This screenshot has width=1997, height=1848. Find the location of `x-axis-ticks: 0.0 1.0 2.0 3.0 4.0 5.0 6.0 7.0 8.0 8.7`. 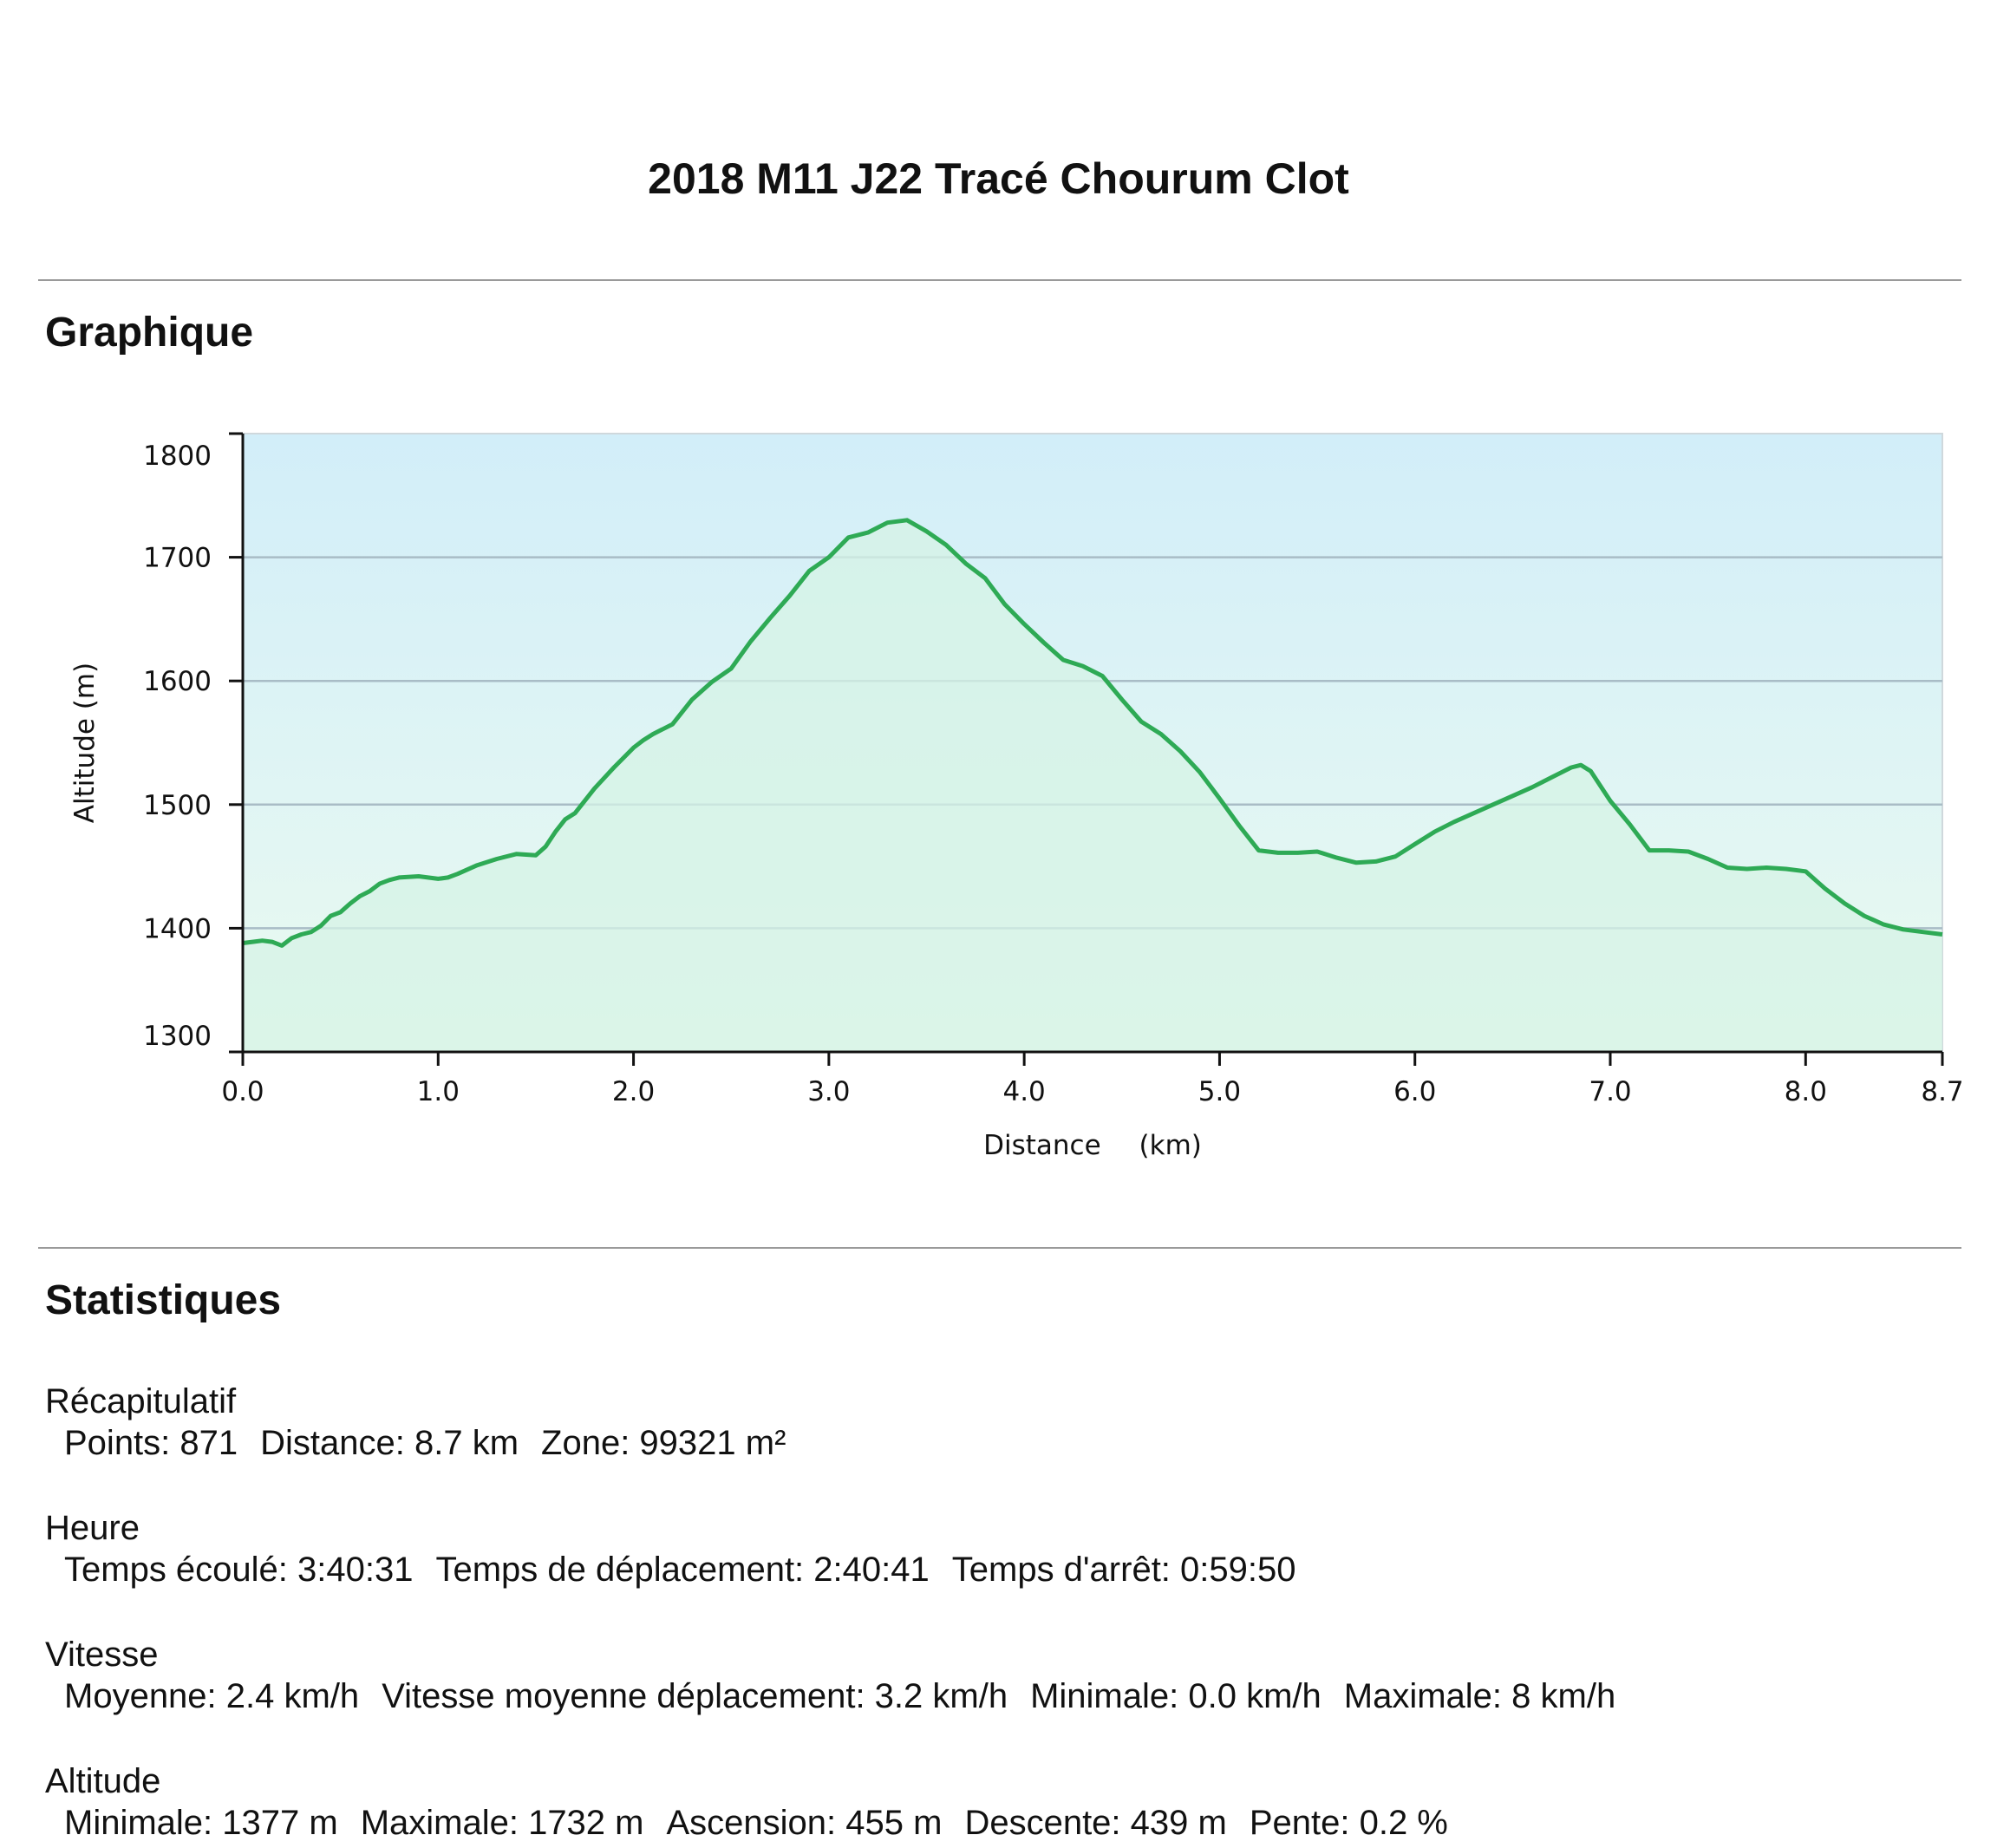

x-axis-ticks: 0.0 1.0 2.0 3.0 4.0 5.0 6.0 7.0 8.0 8.7 is located at coordinates (1092, 1079).